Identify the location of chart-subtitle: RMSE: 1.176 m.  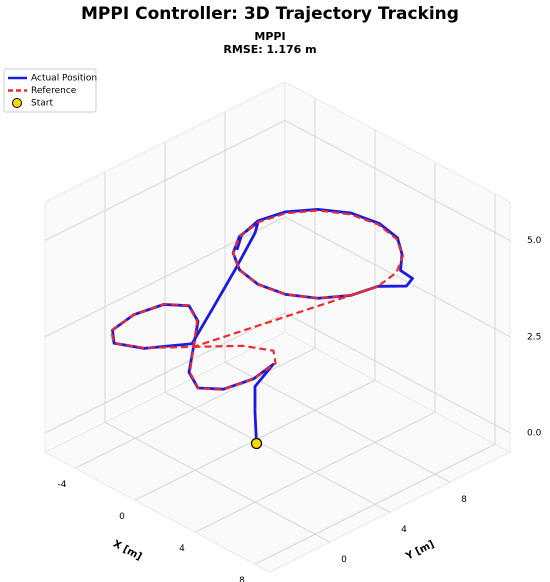
(269, 49).